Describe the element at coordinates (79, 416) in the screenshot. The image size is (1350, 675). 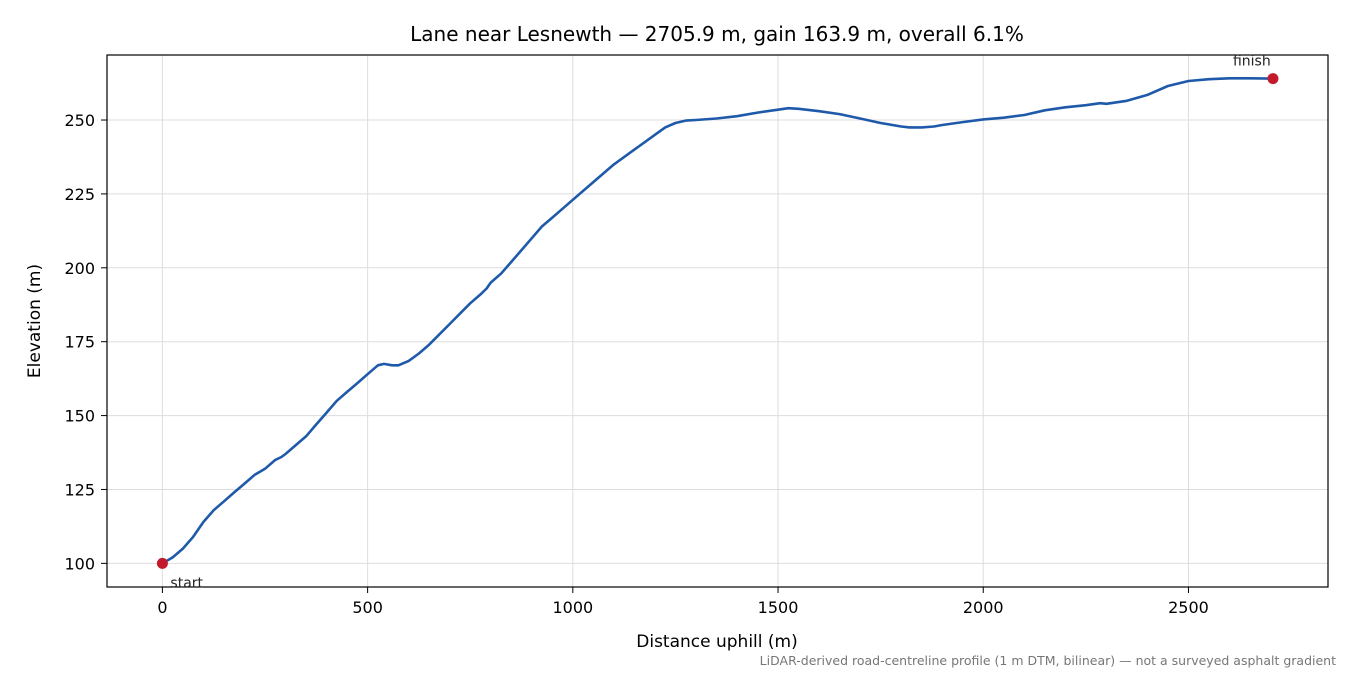
I see `y-tick-label: 150` at that location.